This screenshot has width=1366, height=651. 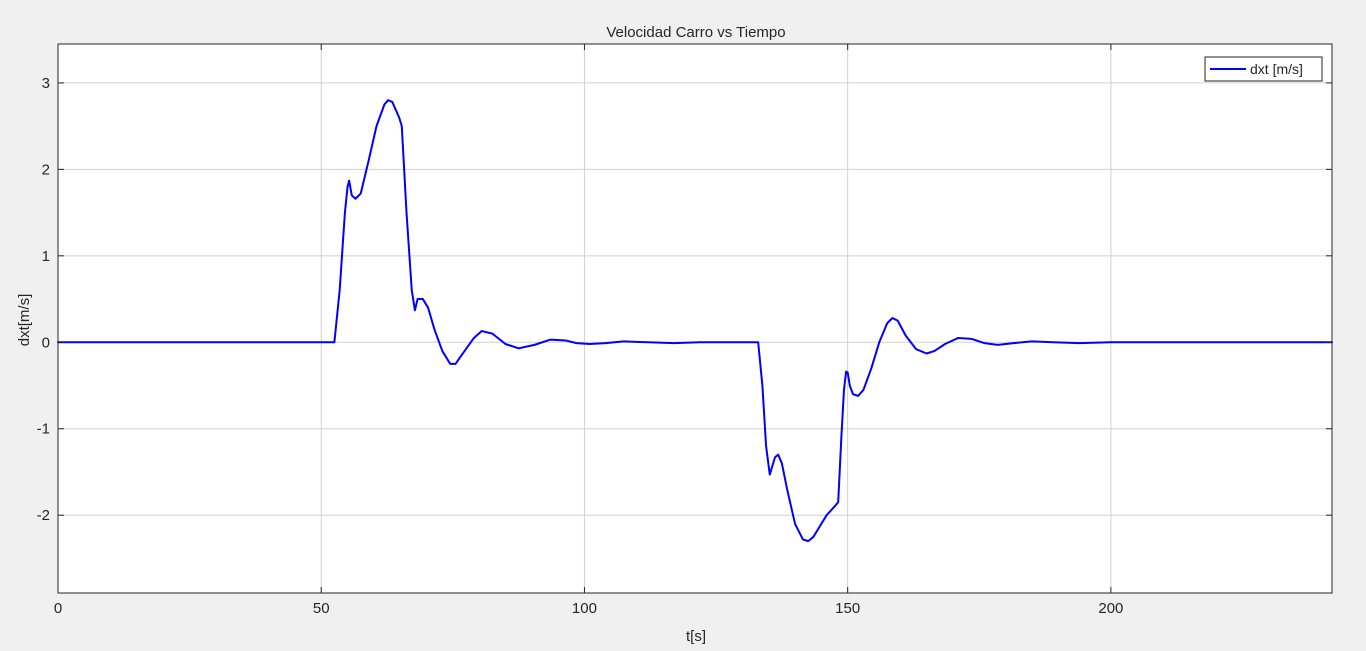 I want to click on x-tick-label: 200, so click(x=1110, y=608).